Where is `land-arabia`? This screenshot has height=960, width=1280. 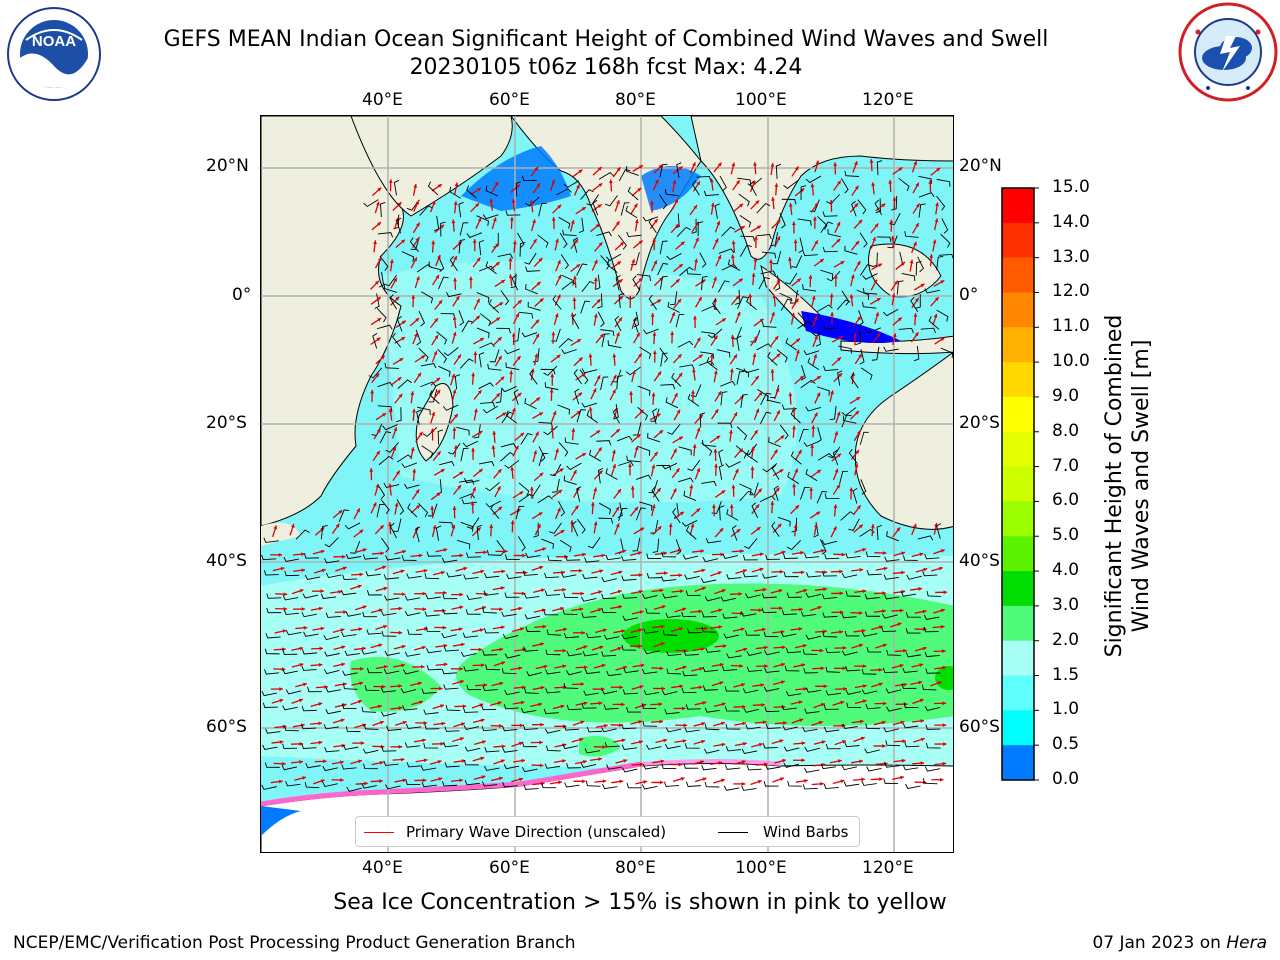 land-arabia is located at coordinates (431, 166).